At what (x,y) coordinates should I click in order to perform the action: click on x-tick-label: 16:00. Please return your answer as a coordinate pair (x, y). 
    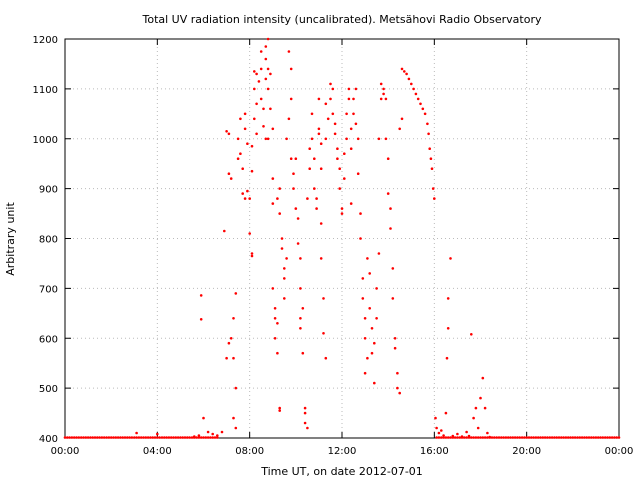
    Looking at the image, I should click on (434, 451).